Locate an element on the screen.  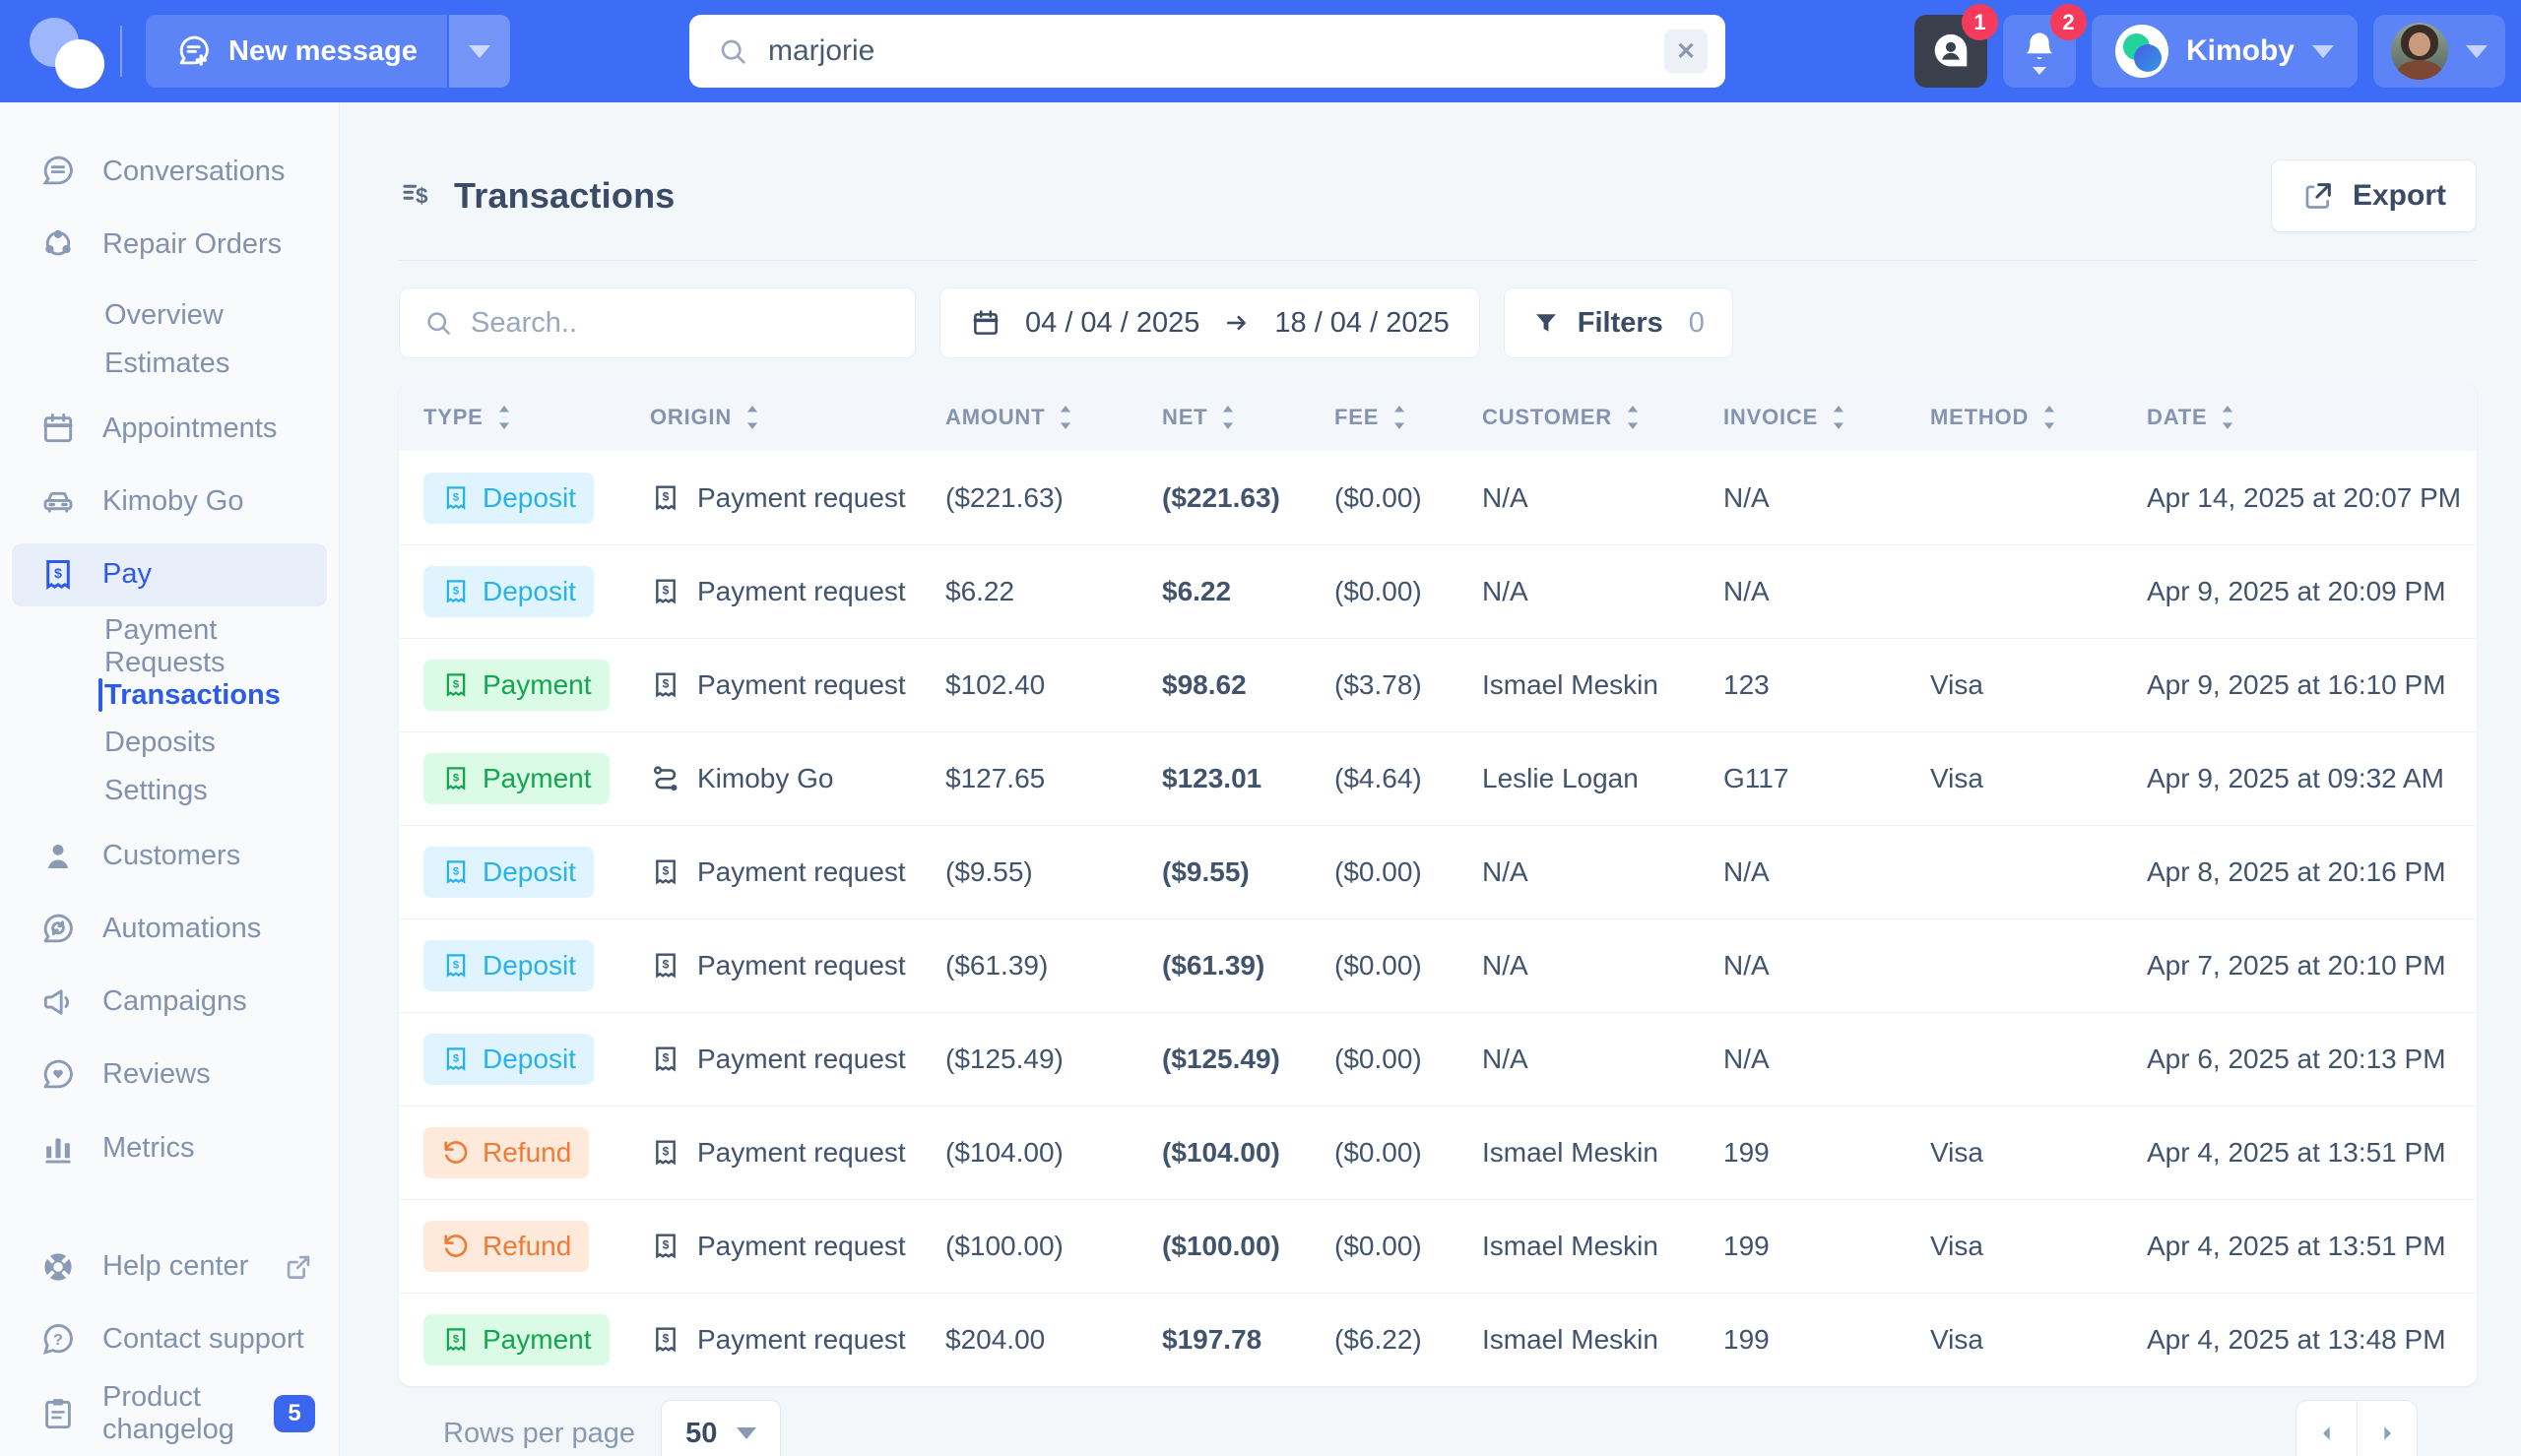
conversations-inbox-button: 1 is located at coordinates (1955, 46).